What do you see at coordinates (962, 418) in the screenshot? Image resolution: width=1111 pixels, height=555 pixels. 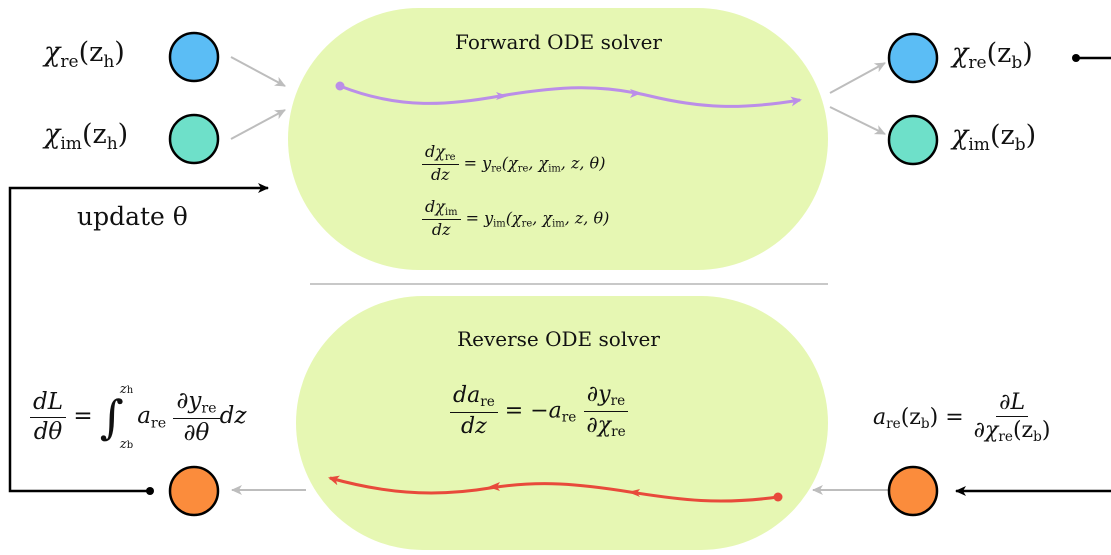 I see `adjoint-initial-condition: are(zb) = ∂L ∂χre(zb)` at bounding box center [962, 418].